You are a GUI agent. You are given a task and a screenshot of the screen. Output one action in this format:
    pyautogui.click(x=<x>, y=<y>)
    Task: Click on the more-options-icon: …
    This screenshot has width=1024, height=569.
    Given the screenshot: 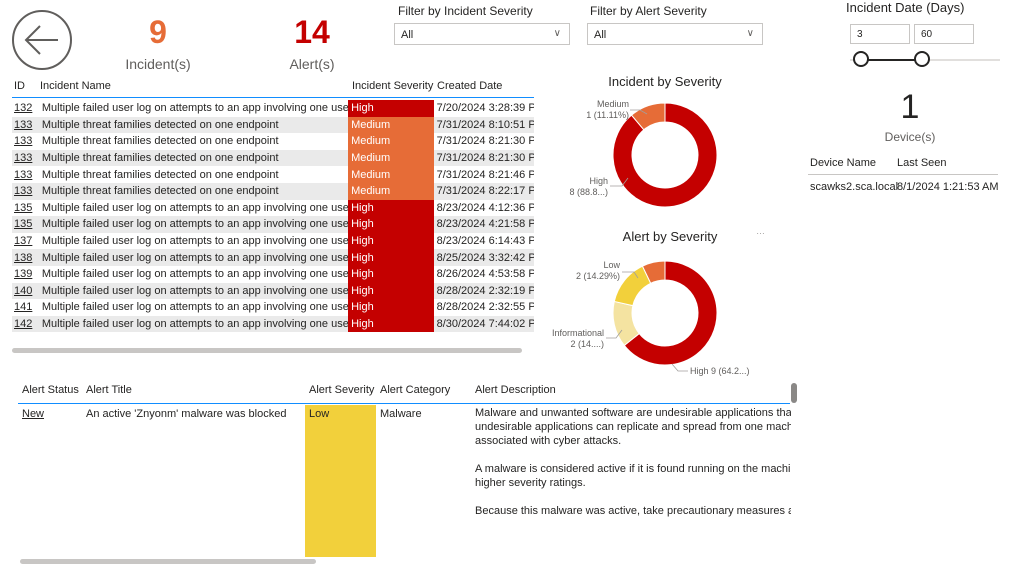 What is the action you would take?
    pyautogui.click(x=760, y=231)
    